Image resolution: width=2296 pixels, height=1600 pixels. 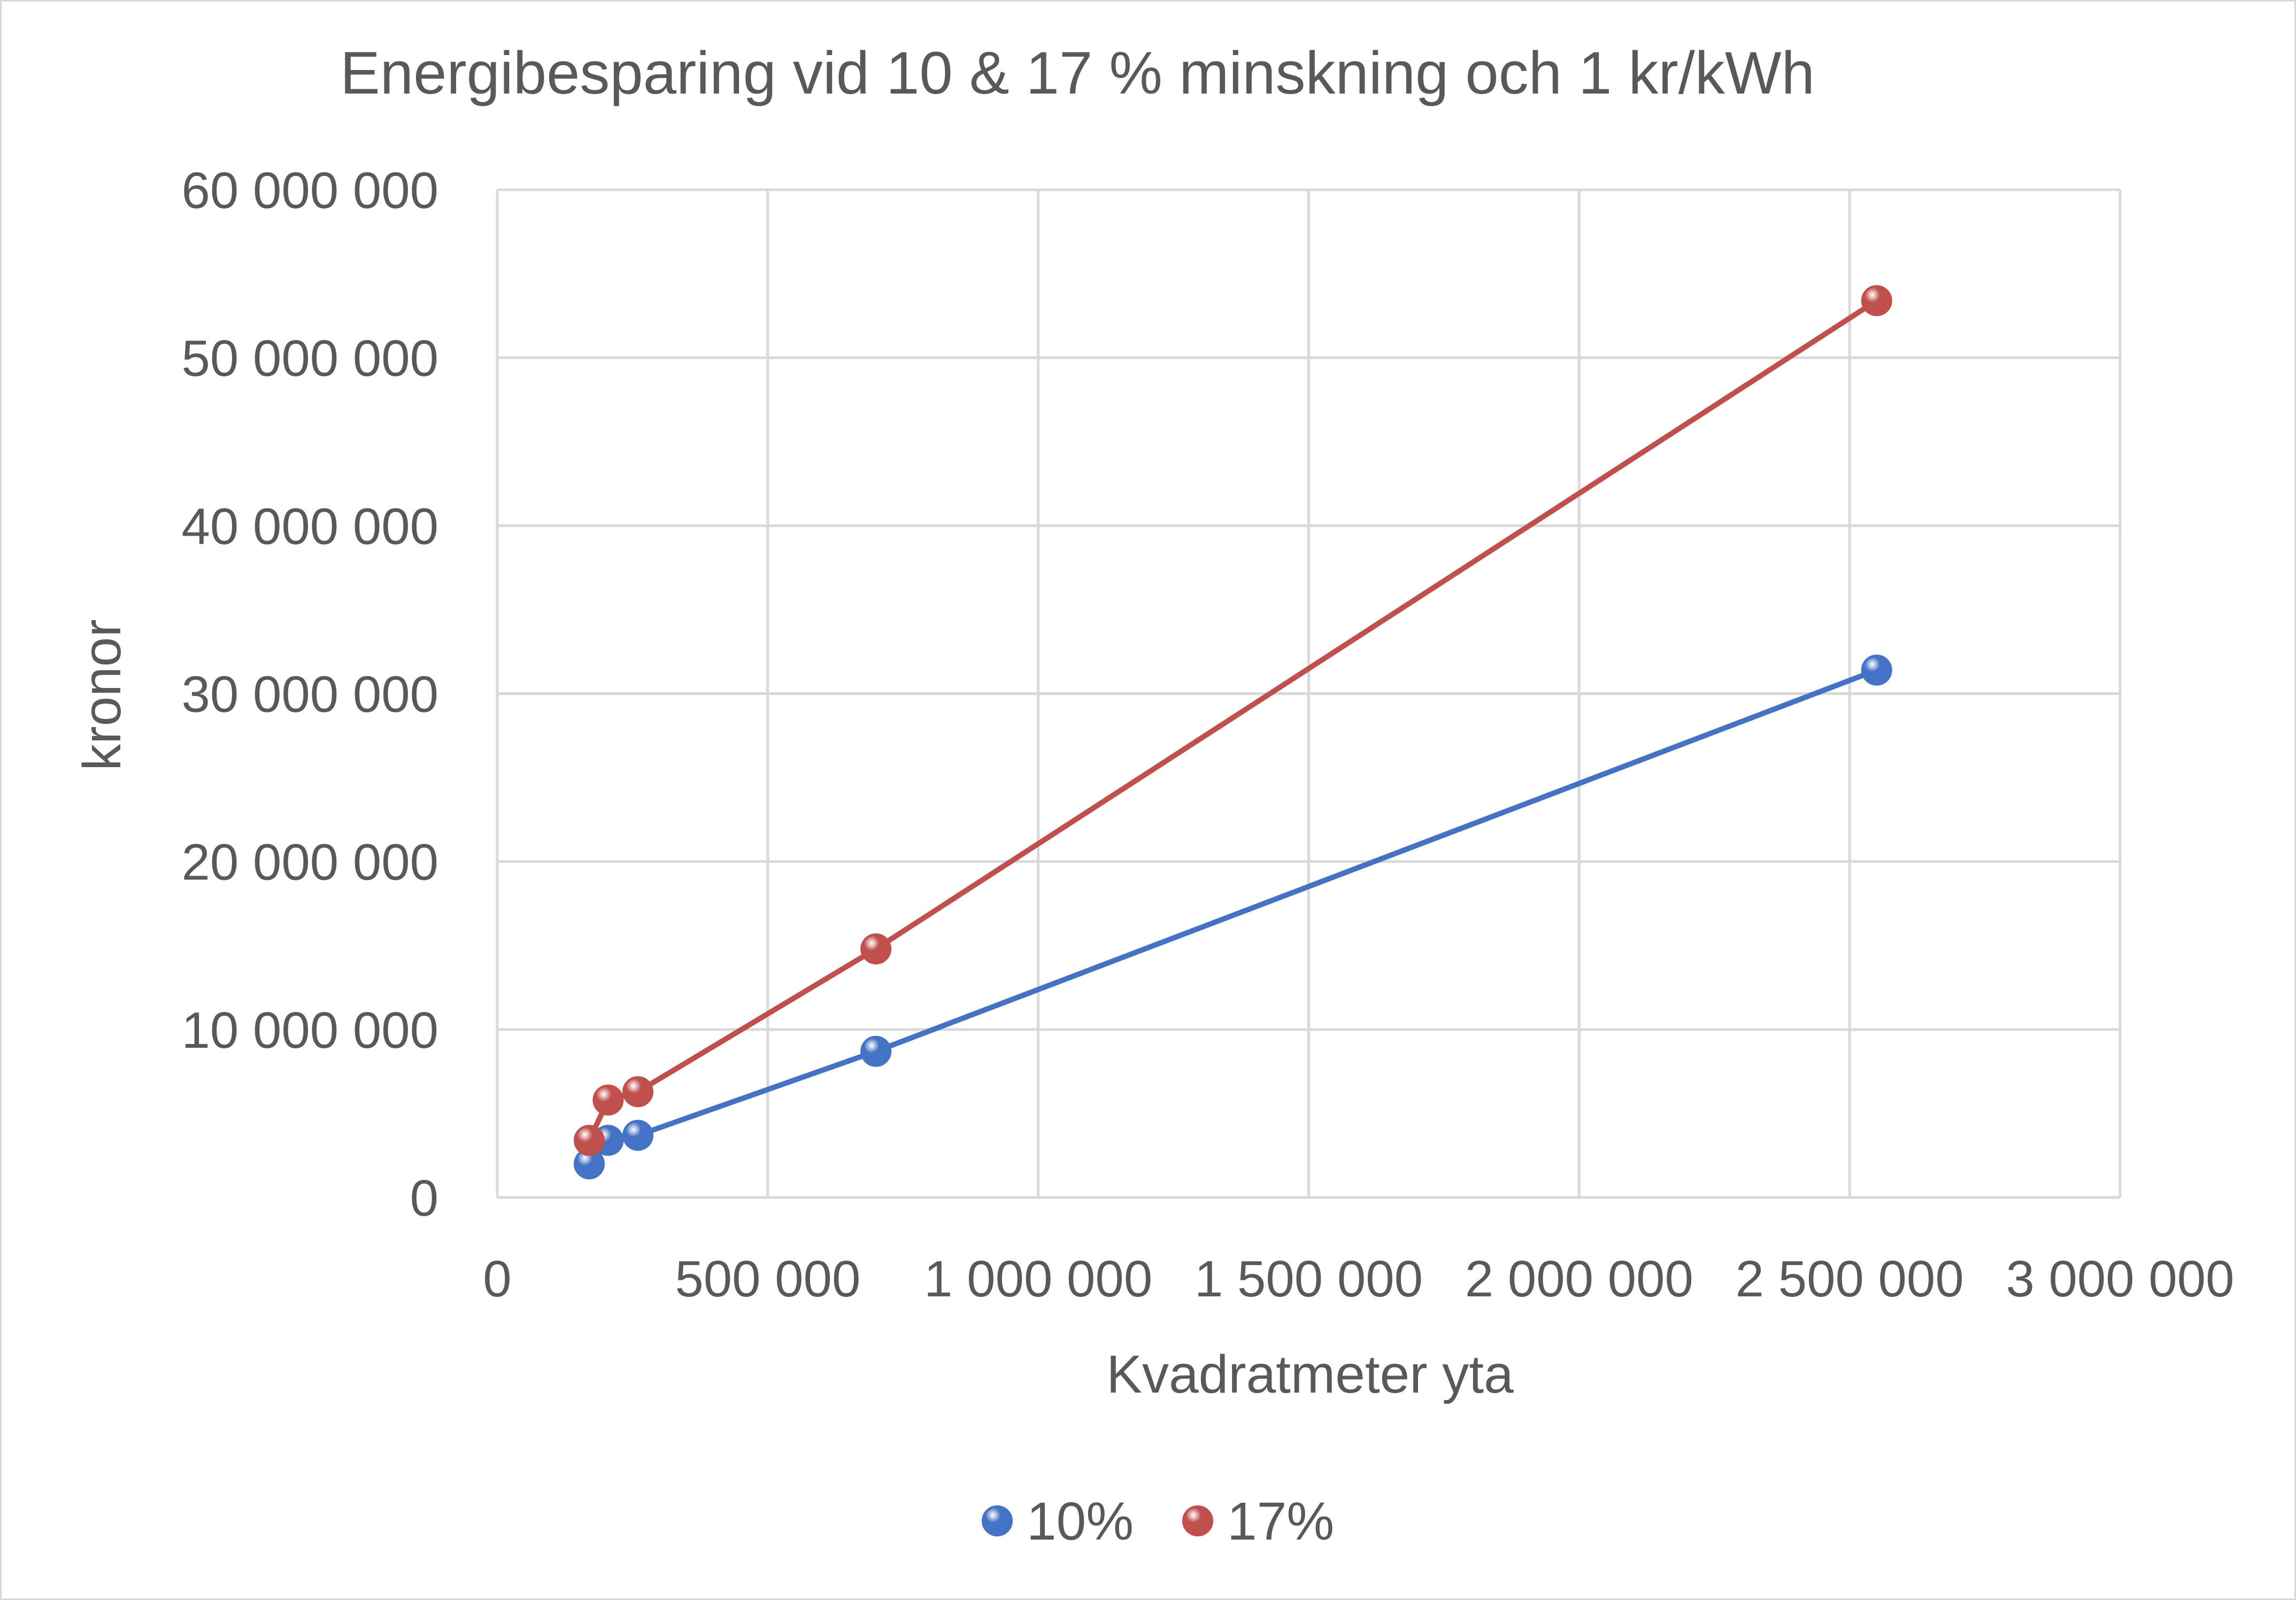 What do you see at coordinates (102, 694) in the screenshot?
I see `y-axis-label: kronor` at bounding box center [102, 694].